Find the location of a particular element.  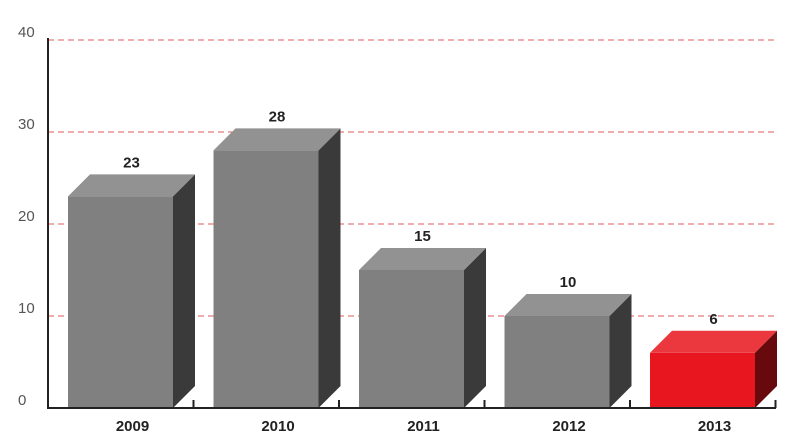

x-tick-label: 2010 is located at coordinates (277, 426).